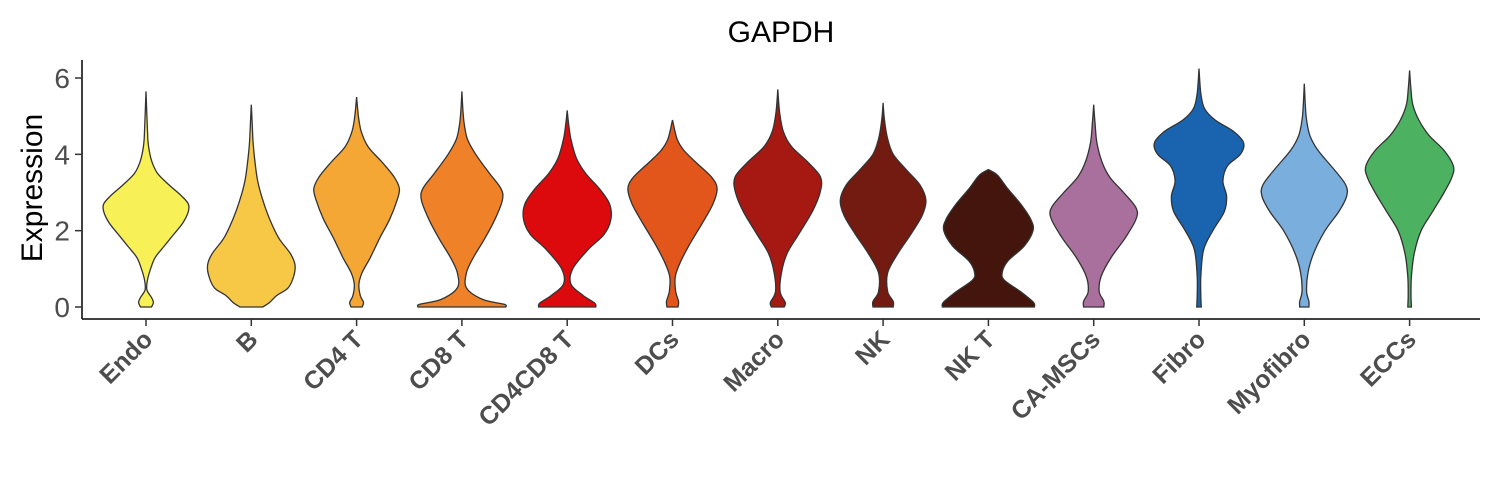 The width and height of the screenshot is (1500, 500). What do you see at coordinates (251, 206) in the screenshot?
I see `violin-b` at bounding box center [251, 206].